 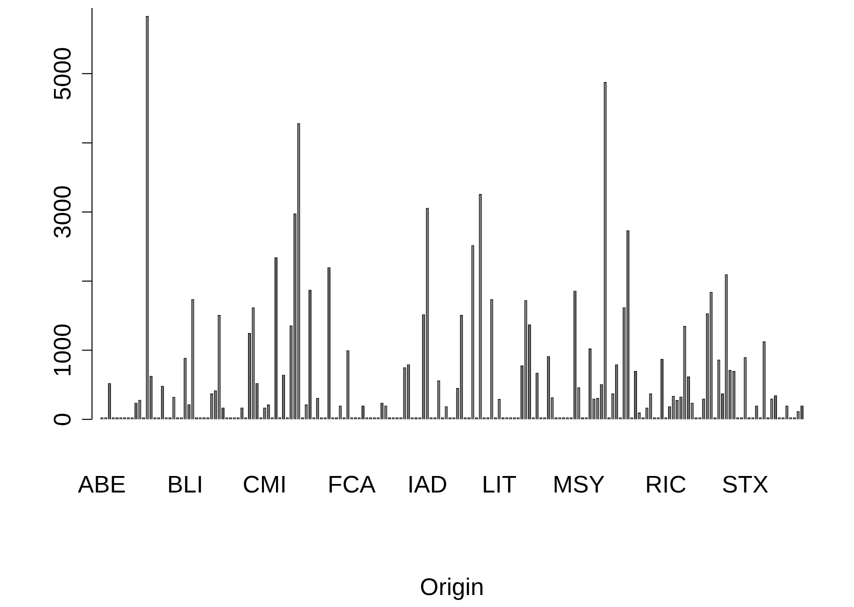 I want to click on y-tick-label: 5000, so click(x=63, y=73).